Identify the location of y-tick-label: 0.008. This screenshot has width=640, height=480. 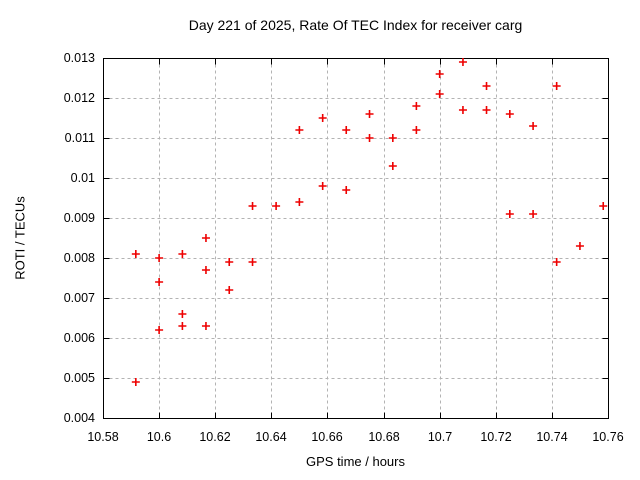
(79, 258).